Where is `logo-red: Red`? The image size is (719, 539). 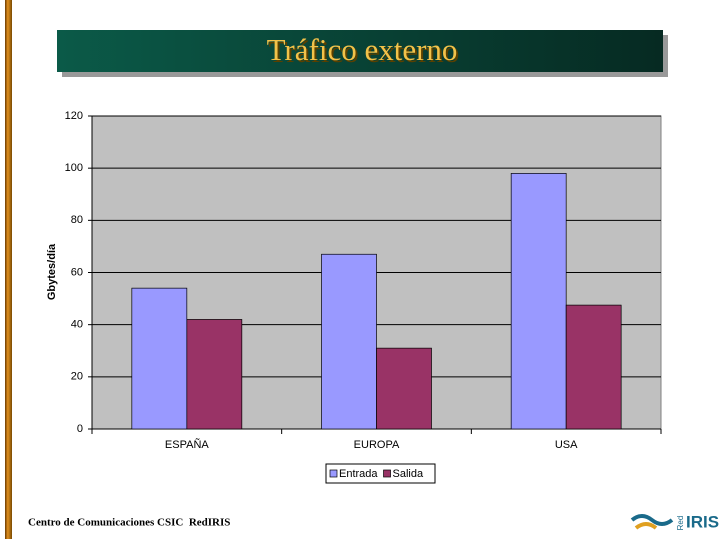
logo-red: Red is located at coordinates (680, 523).